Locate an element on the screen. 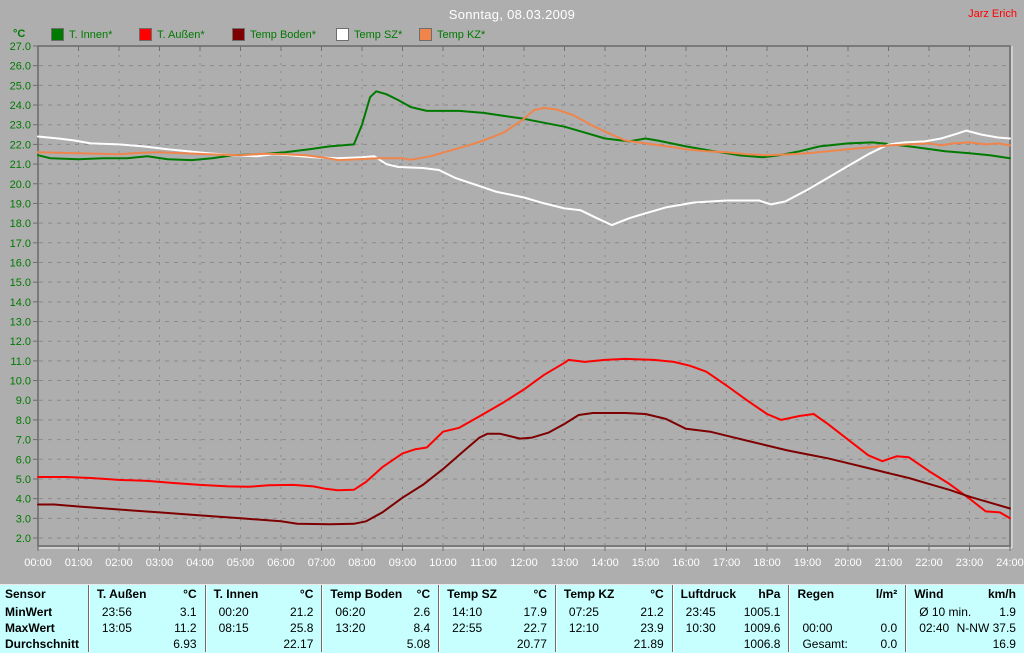  x-axis-tick-label: 03:00 is located at coordinates (160, 563).